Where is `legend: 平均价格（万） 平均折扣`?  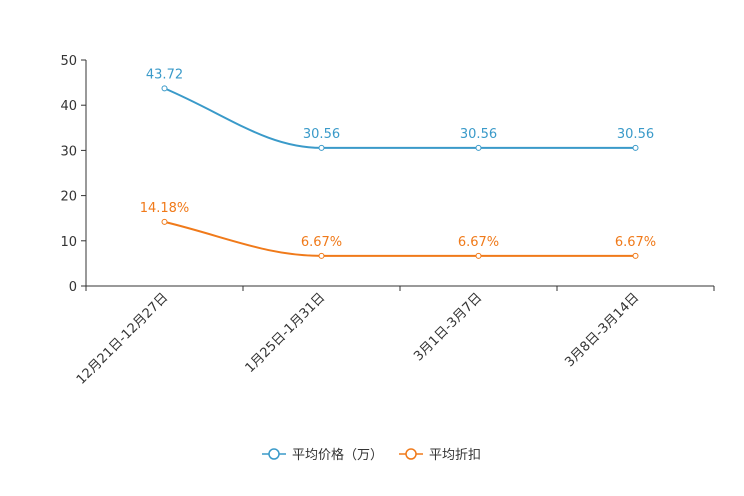
legend: 平均价格（万） 平均折扣 is located at coordinates (371, 455).